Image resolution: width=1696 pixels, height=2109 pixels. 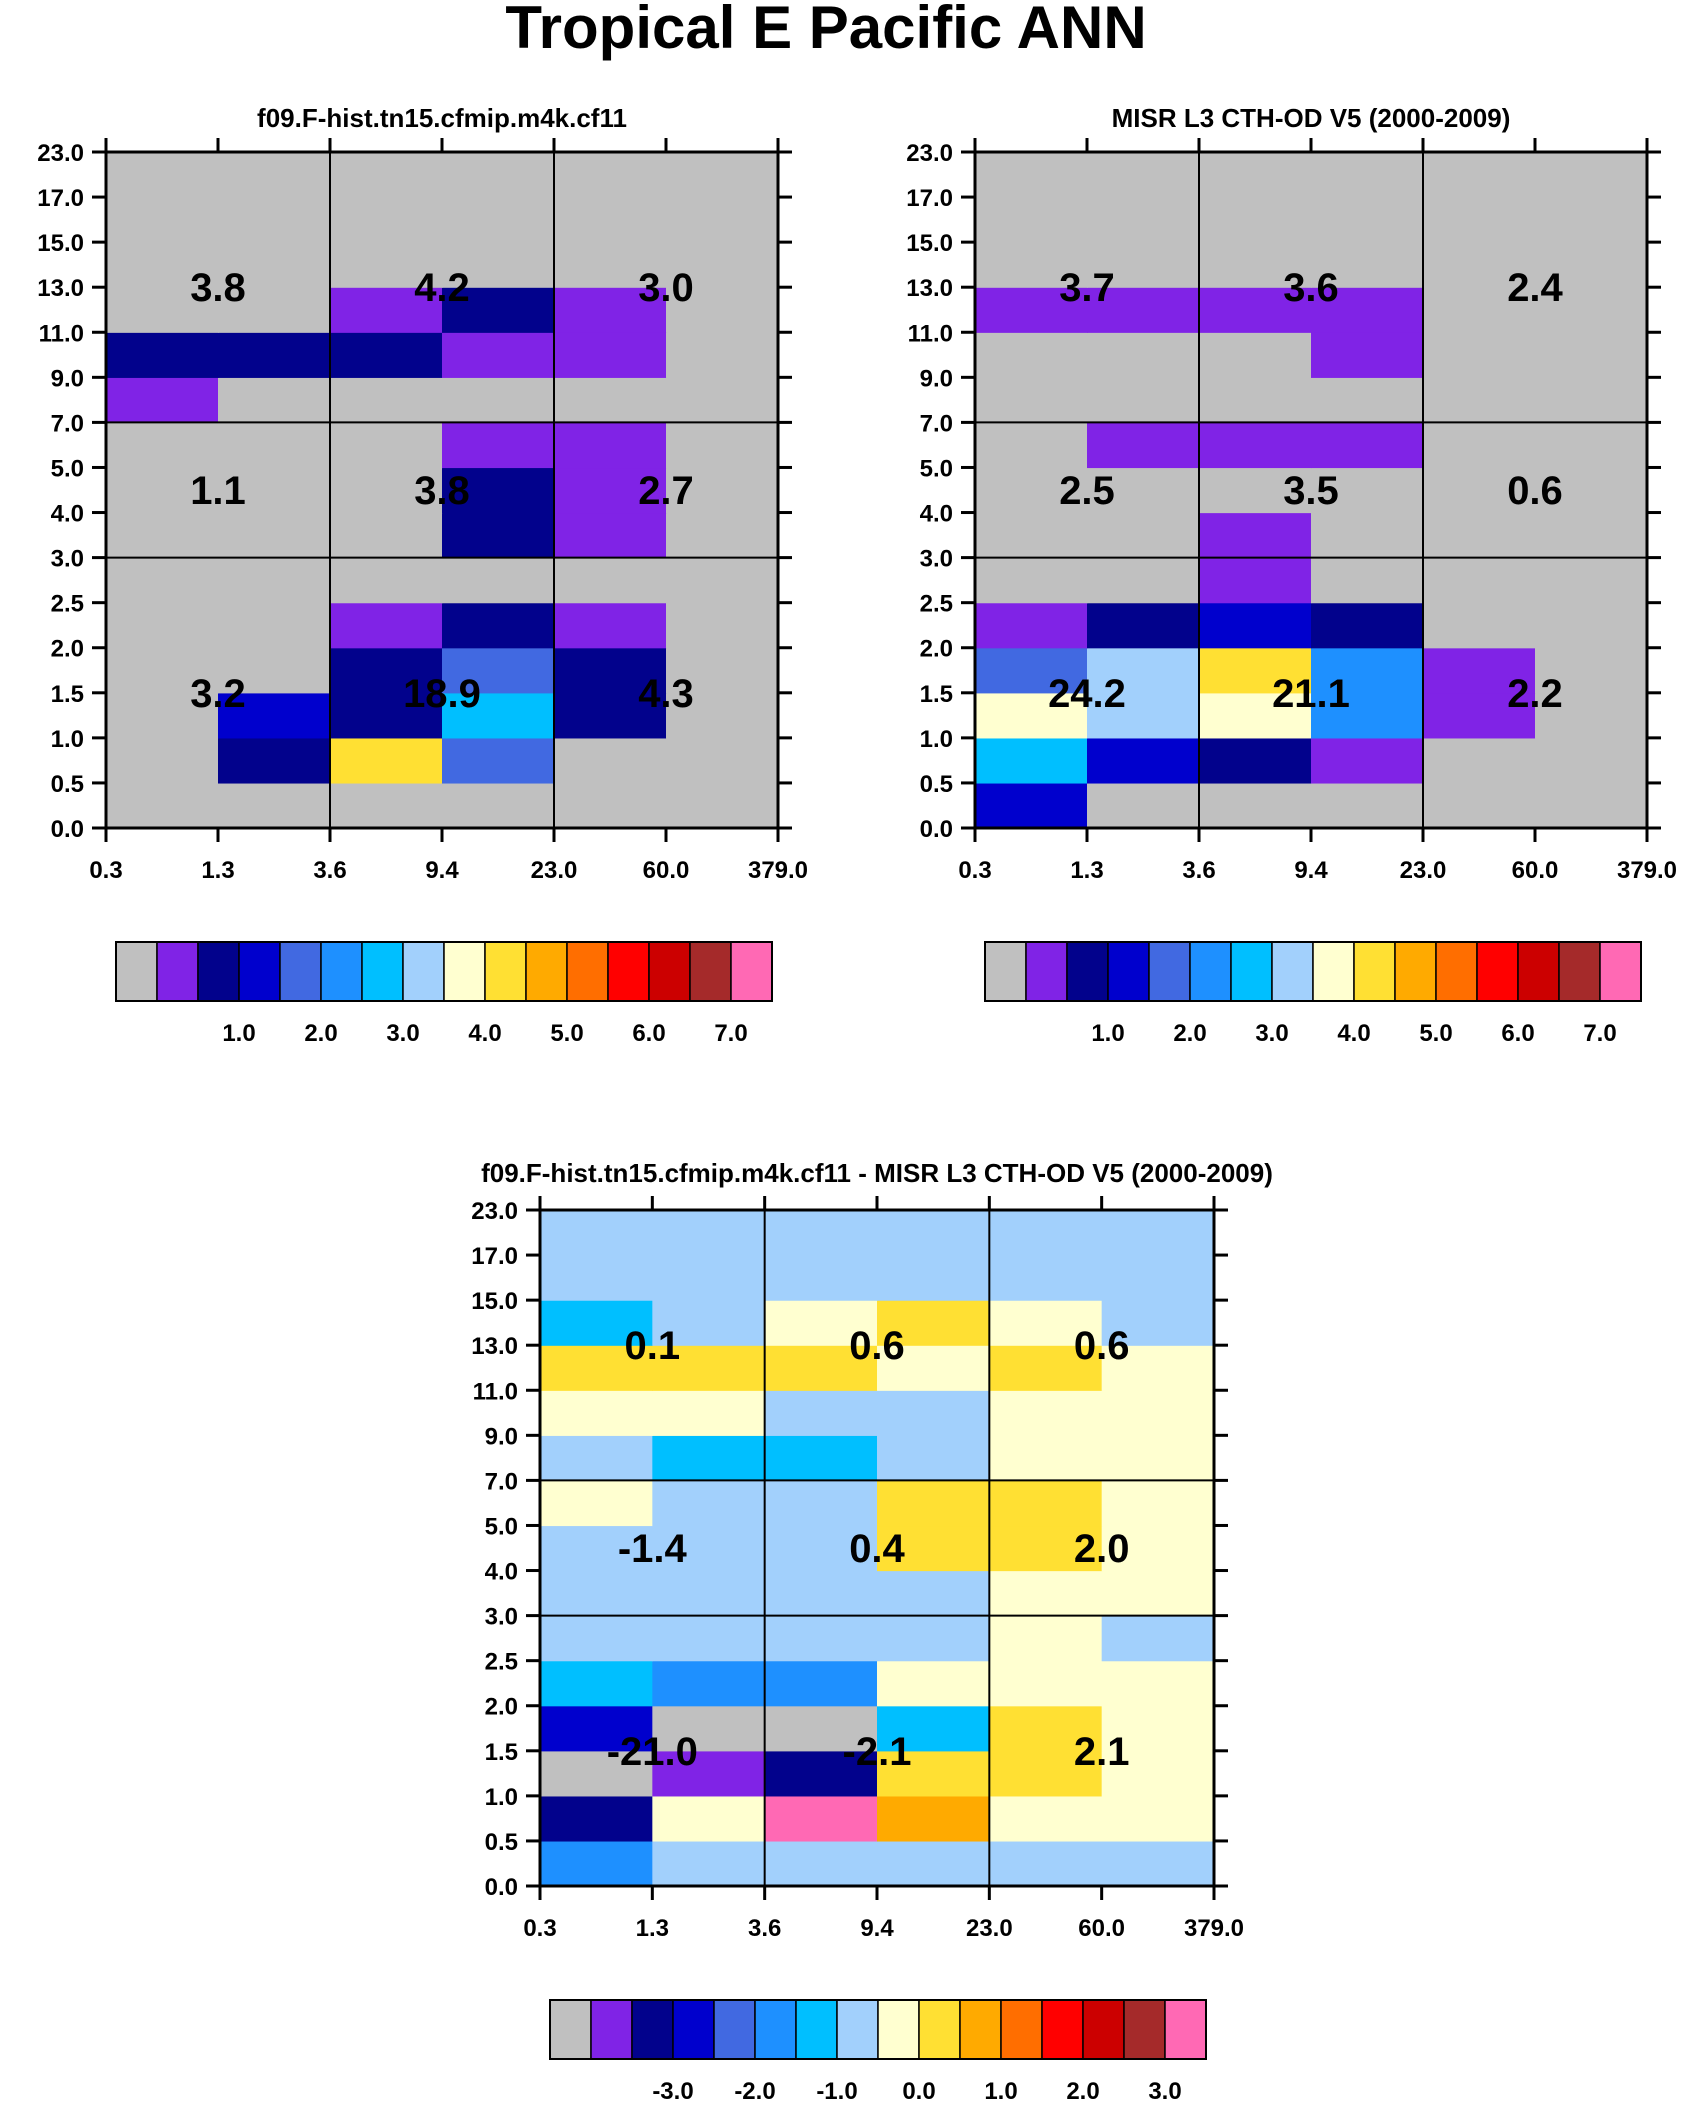 I want to click on y-tick-label: 1.0, so click(x=67, y=739).